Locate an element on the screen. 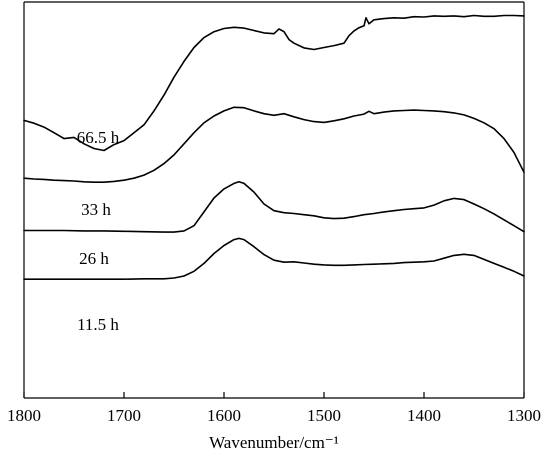 The height and width of the screenshot is (461, 545). x-axis-ticks is located at coordinates (274, 395).